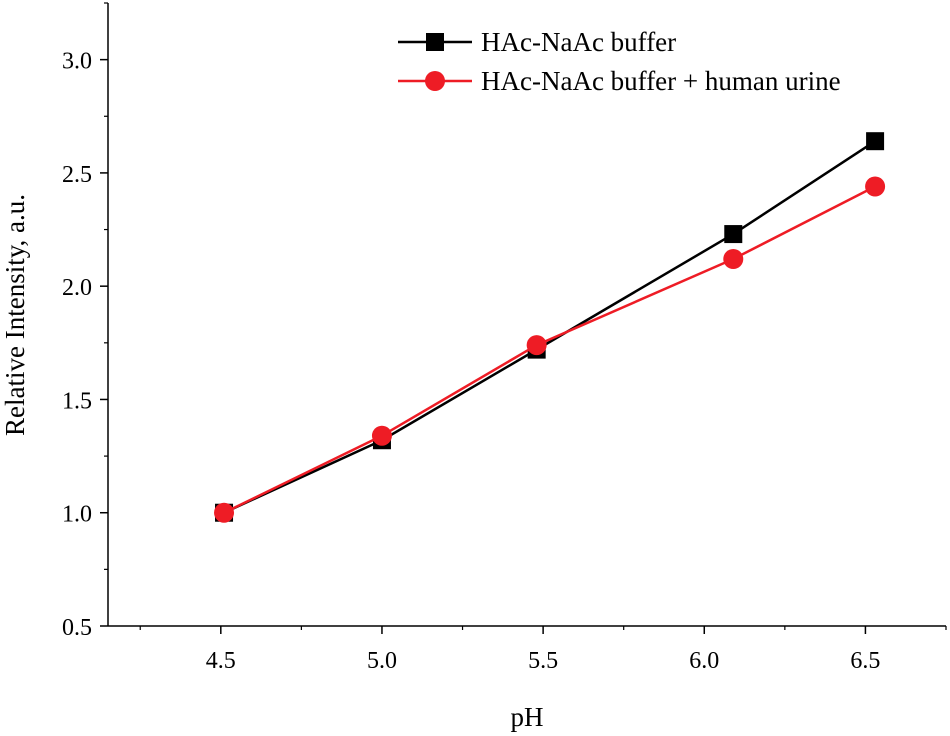 This screenshot has height=736, width=950. What do you see at coordinates (527, 717) in the screenshot?
I see `x-axis-title: pH` at bounding box center [527, 717].